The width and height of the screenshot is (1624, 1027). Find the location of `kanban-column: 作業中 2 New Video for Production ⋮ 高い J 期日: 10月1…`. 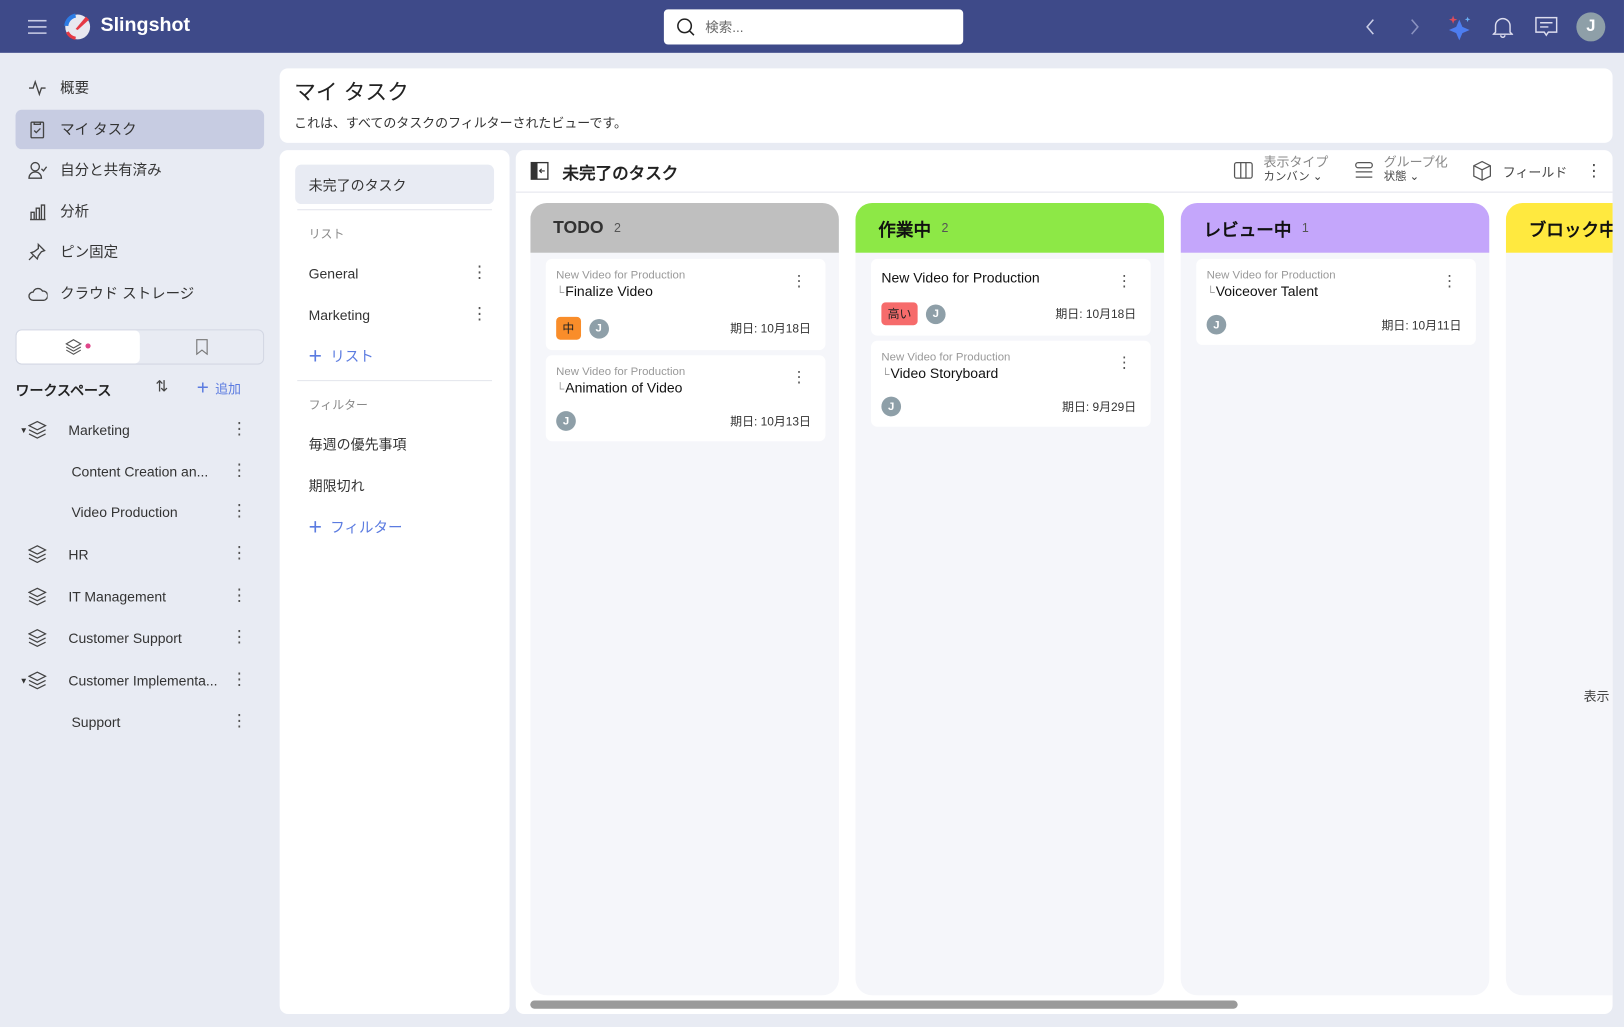

kanban-column: 作業中 2 New Video for Production ⋮ 高い J 期日: 10月1… is located at coordinates (1010, 599).